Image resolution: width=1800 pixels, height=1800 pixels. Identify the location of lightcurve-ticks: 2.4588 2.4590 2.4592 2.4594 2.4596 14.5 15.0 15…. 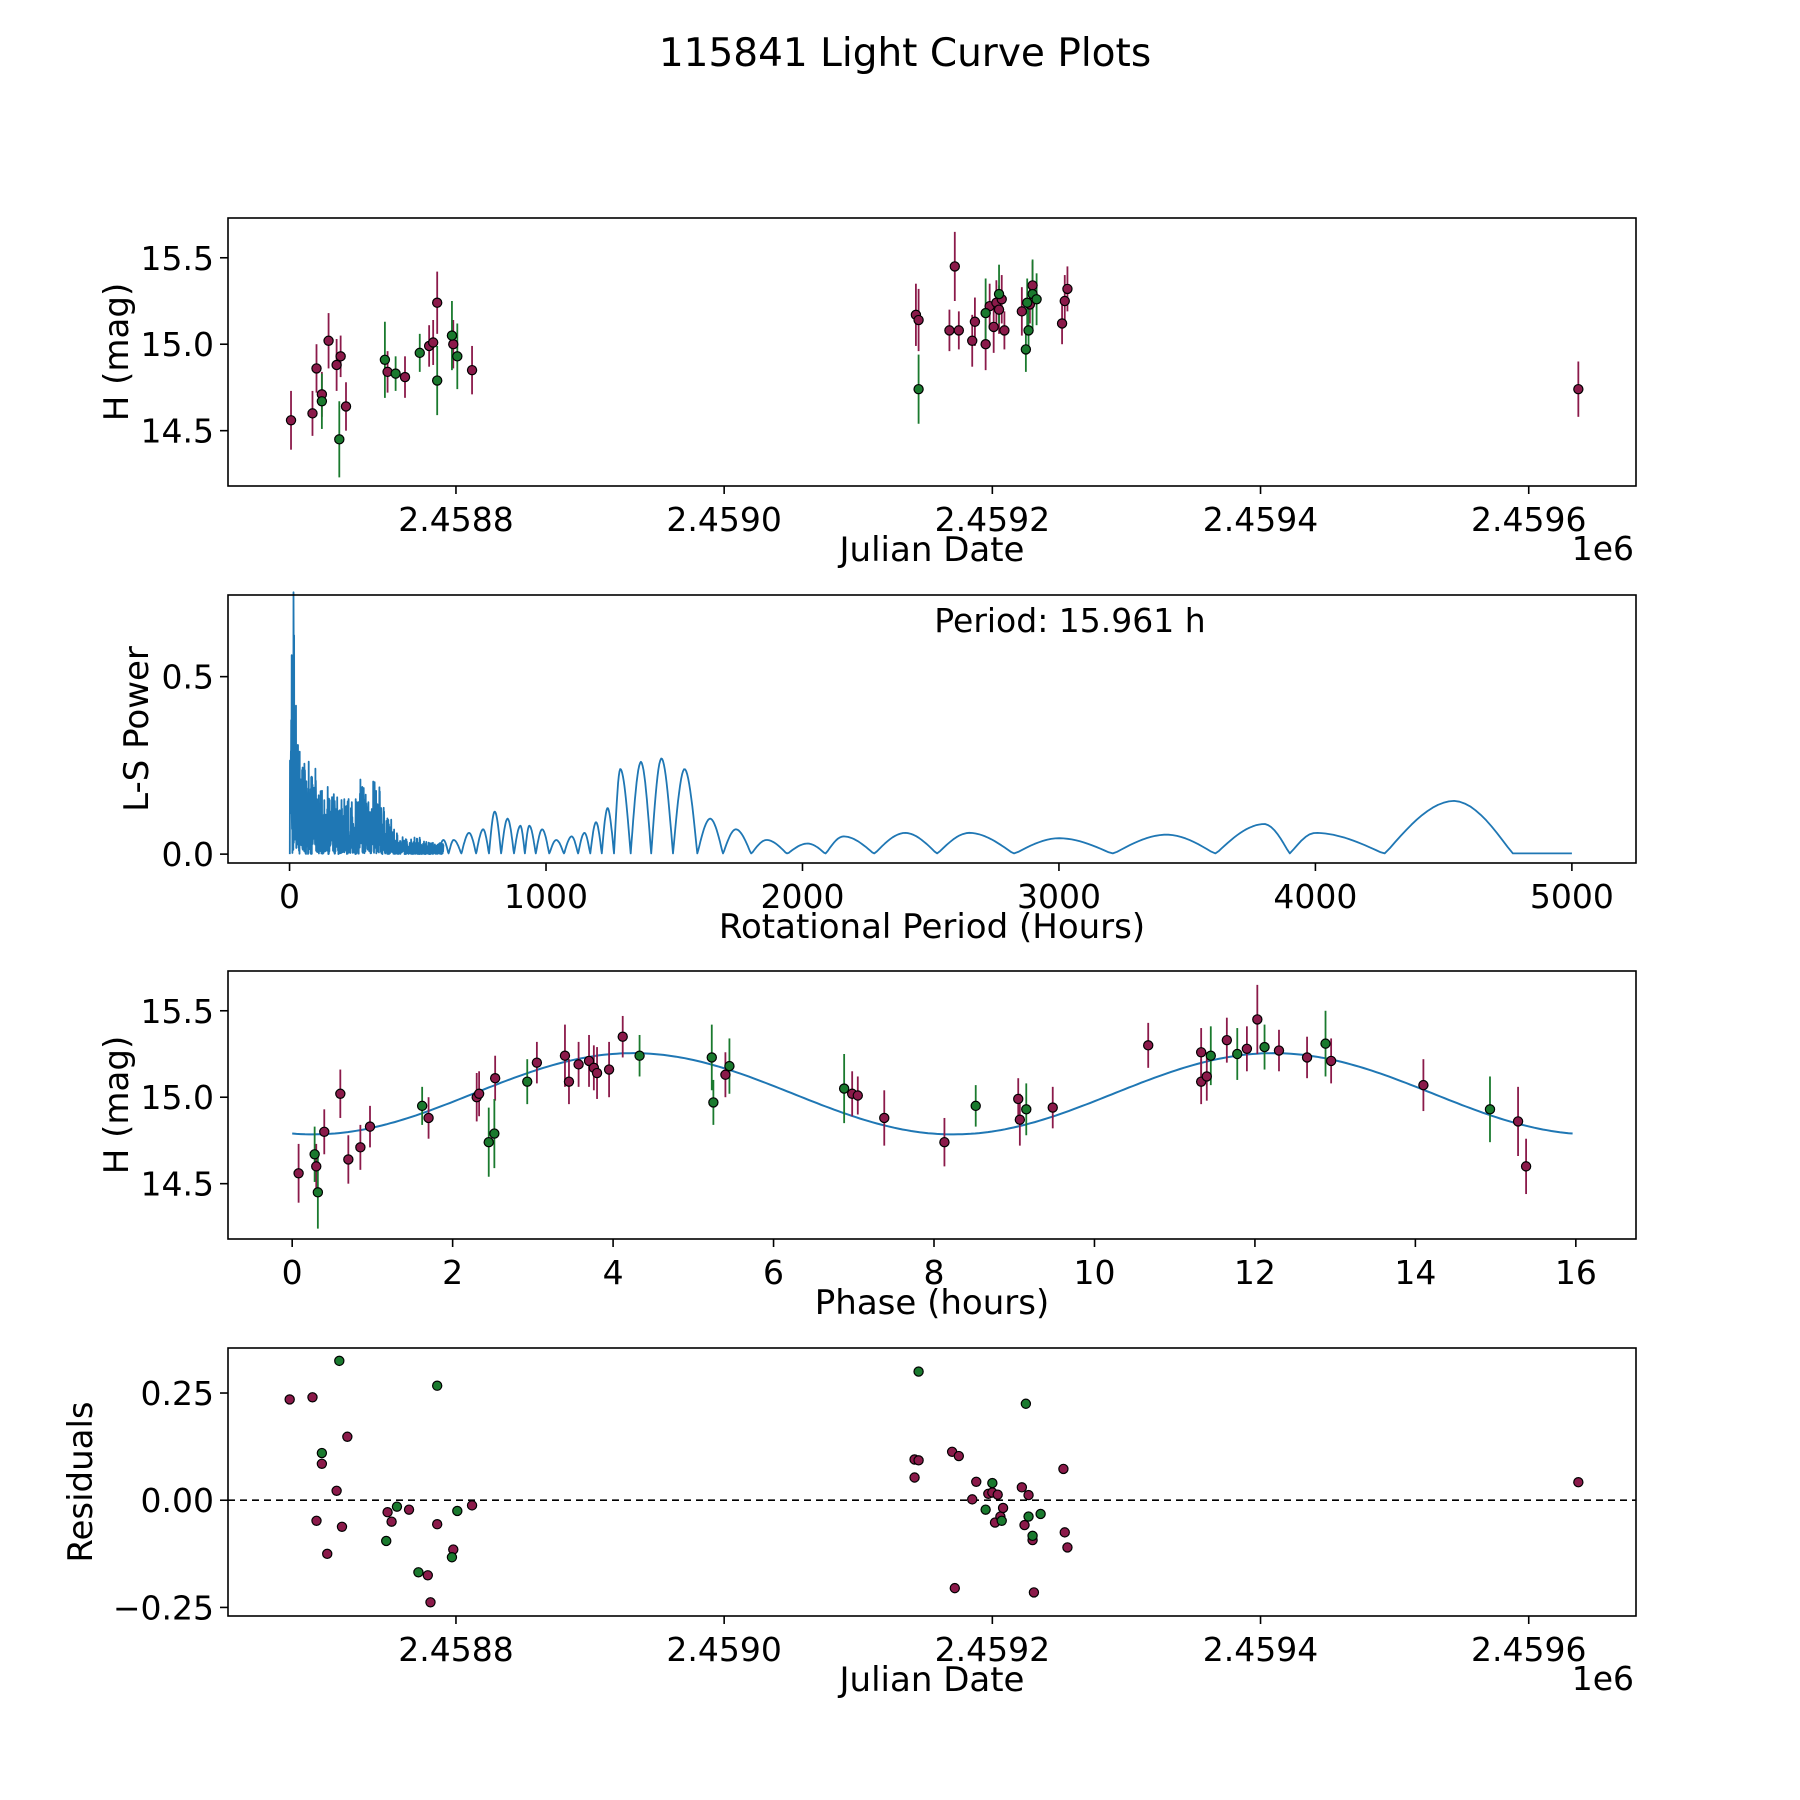
(864, 389).